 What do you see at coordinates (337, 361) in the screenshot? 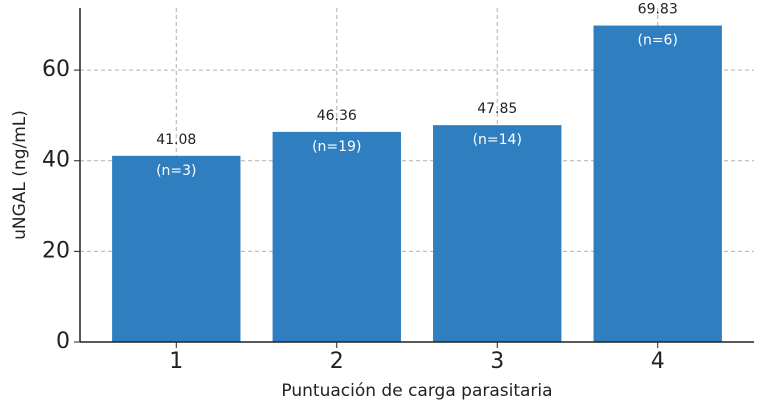
I see `x-tick-label: 2` at bounding box center [337, 361].